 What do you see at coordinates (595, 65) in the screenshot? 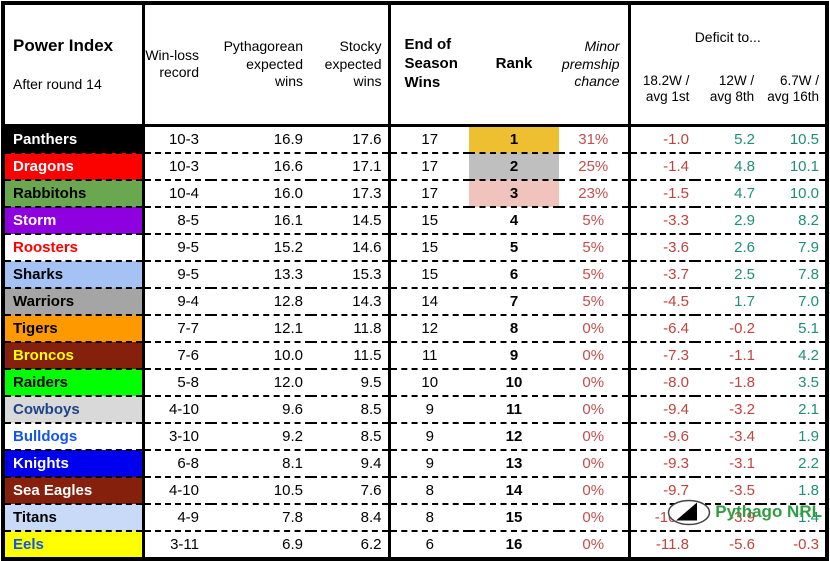
I see `col-header-premiership: Minor premship chance` at bounding box center [595, 65].